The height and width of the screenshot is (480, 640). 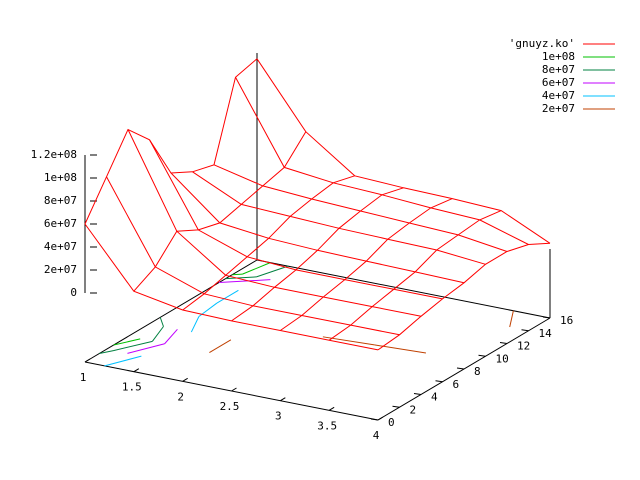 I want to click on y-tick-label: 4, so click(x=434, y=397).